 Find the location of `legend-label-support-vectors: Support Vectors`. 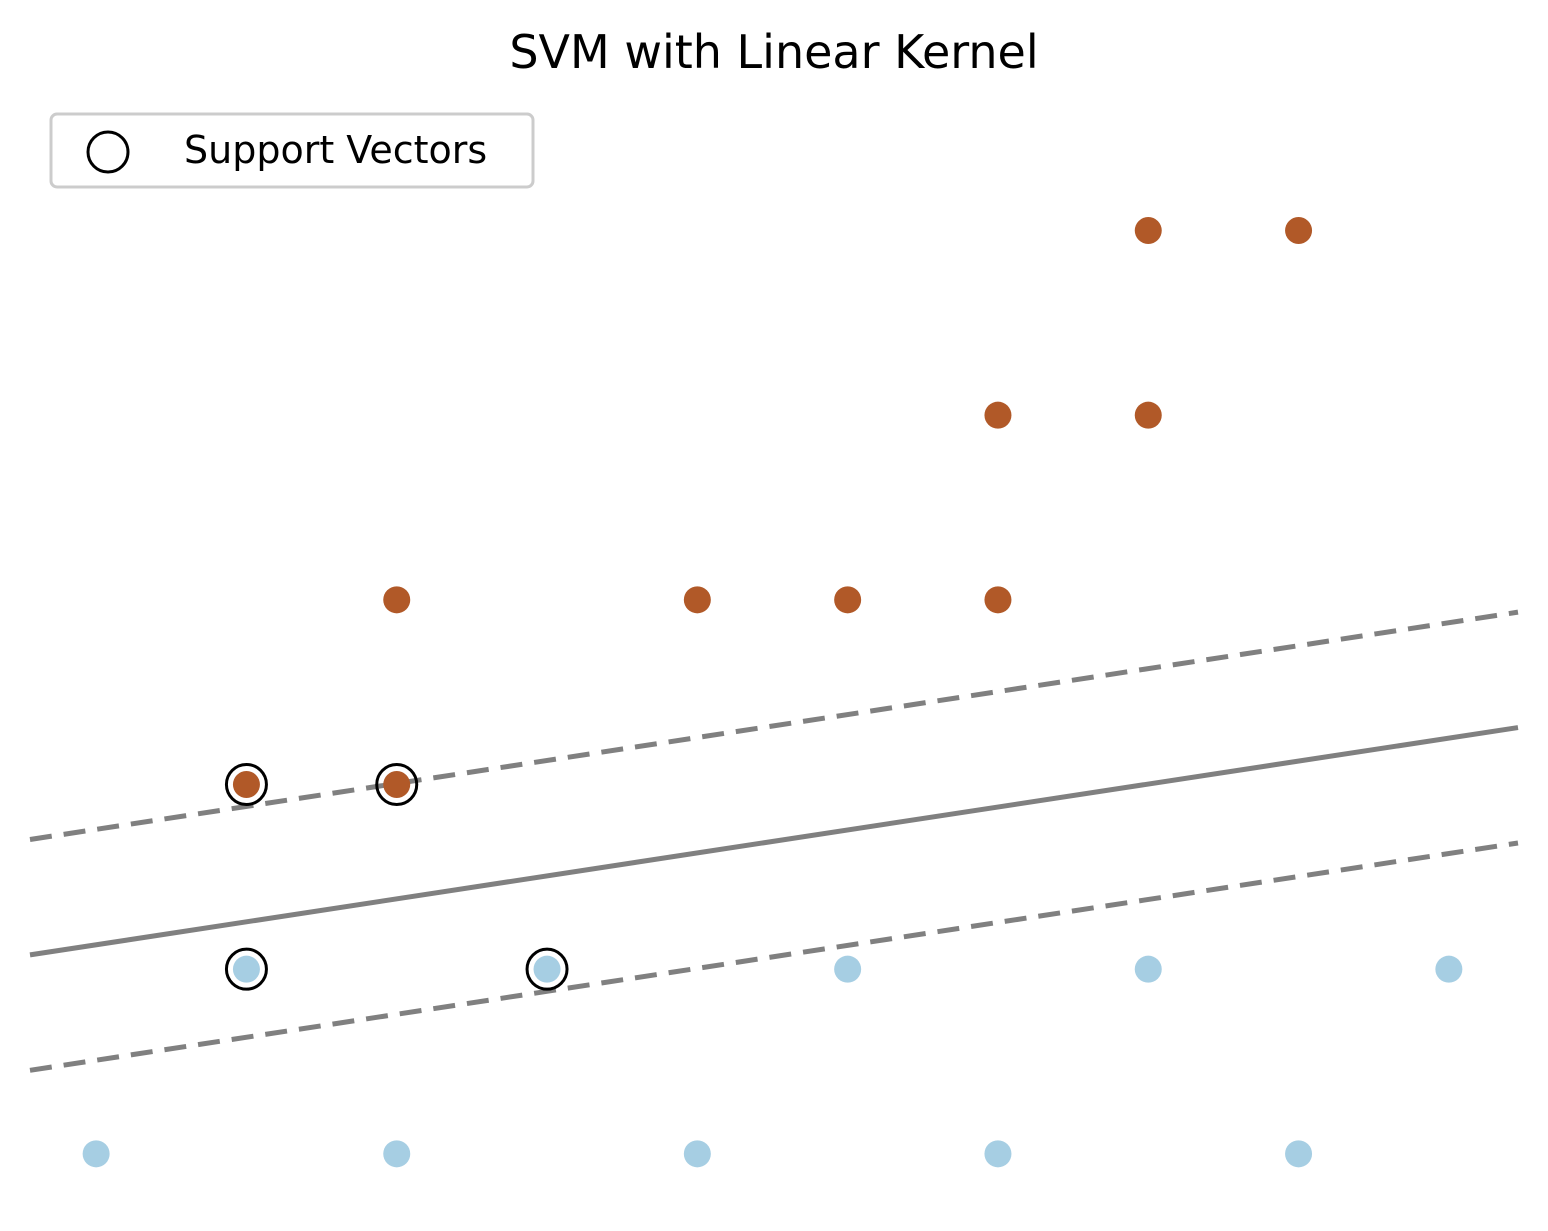

legend-label-support-vectors: Support Vectors is located at coordinates (335, 150).